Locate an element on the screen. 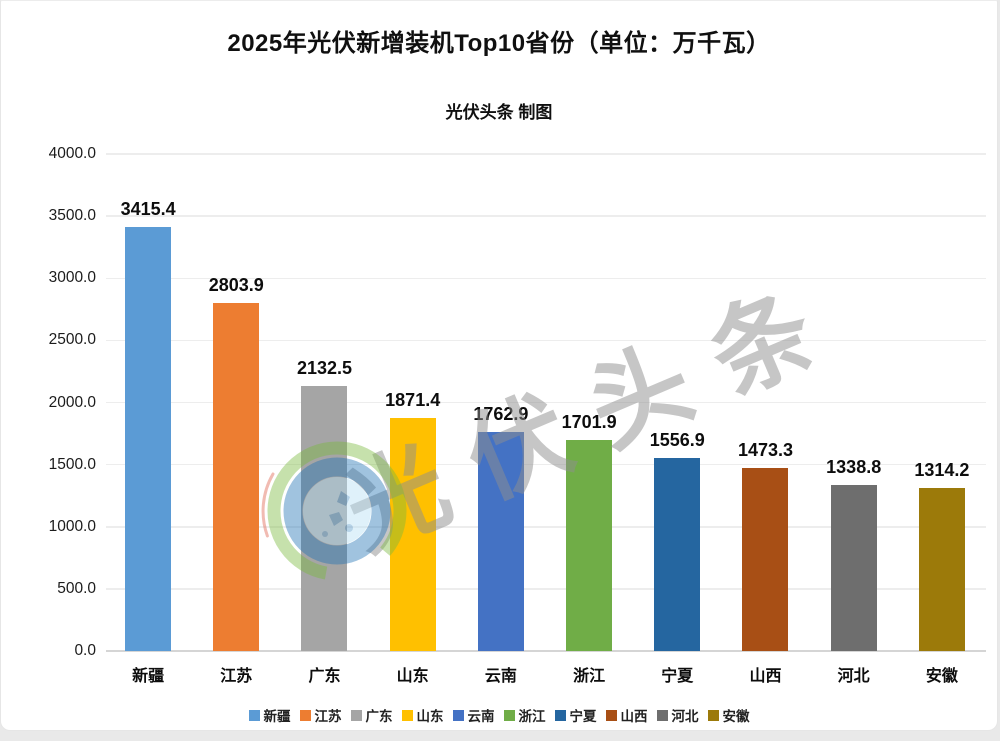 The image size is (1000, 741). legend-label: 江苏 is located at coordinates (328, 716).